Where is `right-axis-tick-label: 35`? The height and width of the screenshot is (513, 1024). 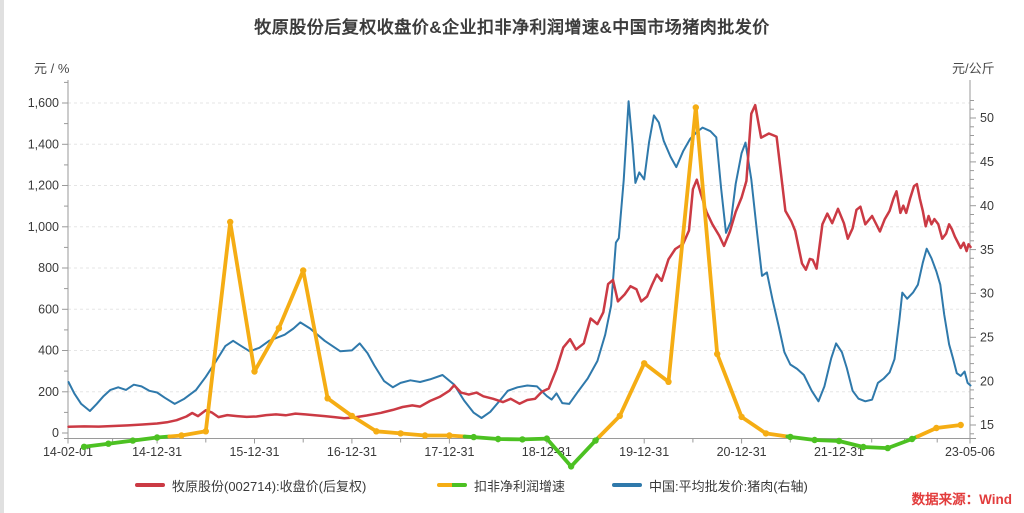
right-axis-tick-label: 35 is located at coordinates (987, 250).